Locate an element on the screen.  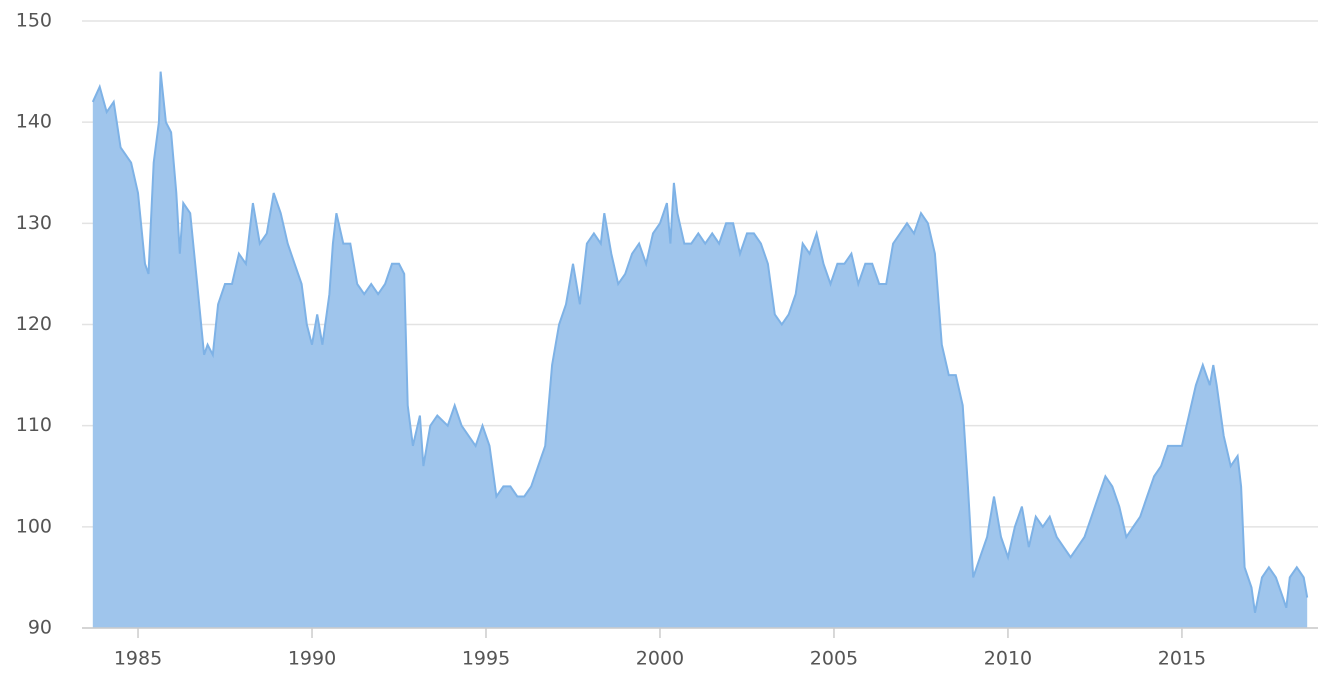
x-tick-label: 2005 is located at coordinates (834, 659).